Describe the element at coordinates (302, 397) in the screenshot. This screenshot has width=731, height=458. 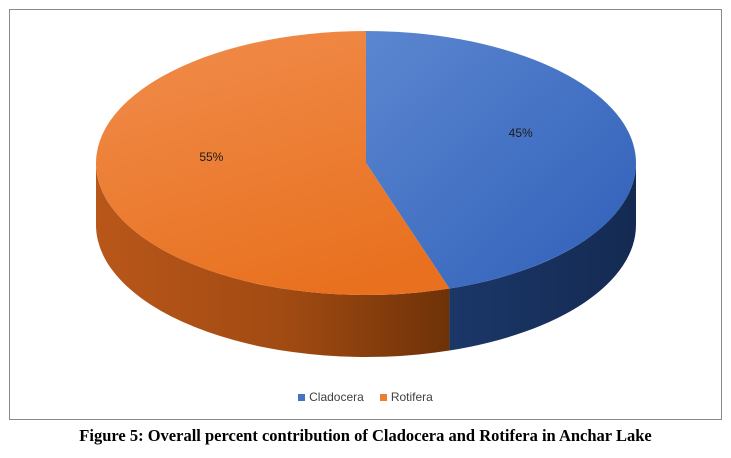
I see `legend-swatch-cladocera` at that location.